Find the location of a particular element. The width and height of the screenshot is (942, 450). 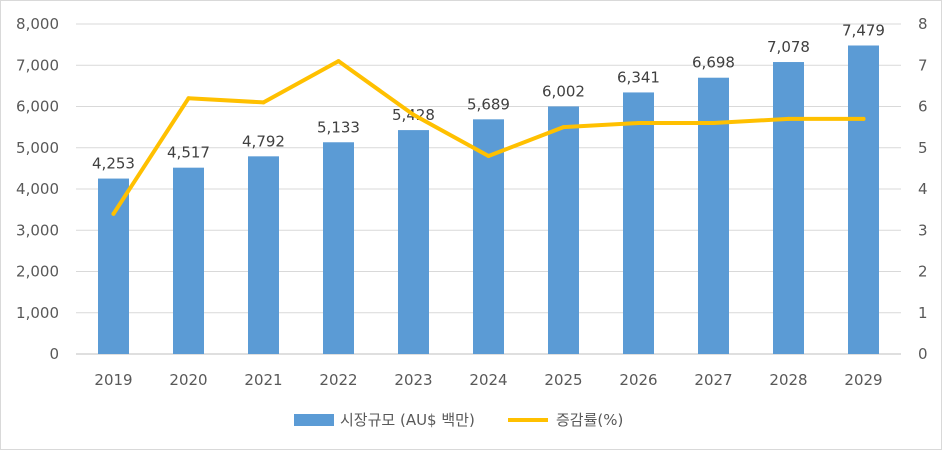

x-tick-label: 2026 is located at coordinates (638, 380).